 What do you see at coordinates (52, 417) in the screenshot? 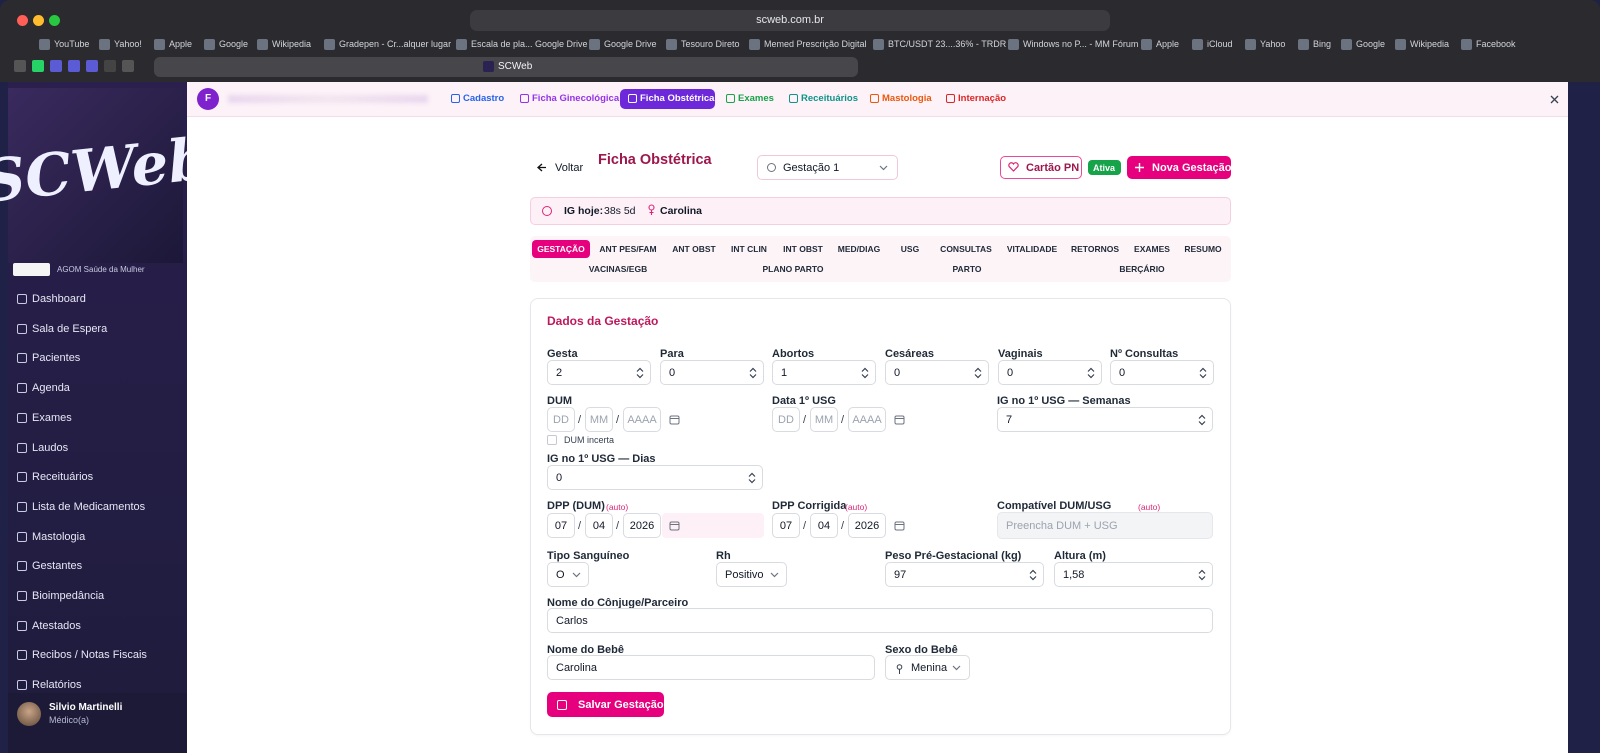
I see `menu-item: Exames` at bounding box center [52, 417].